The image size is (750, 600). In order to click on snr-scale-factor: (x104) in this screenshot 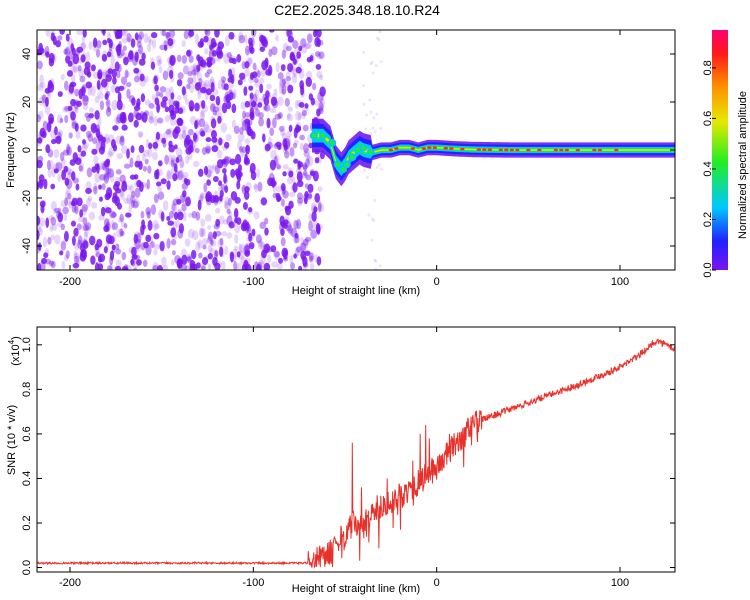, I will do `click(14, 351)`.